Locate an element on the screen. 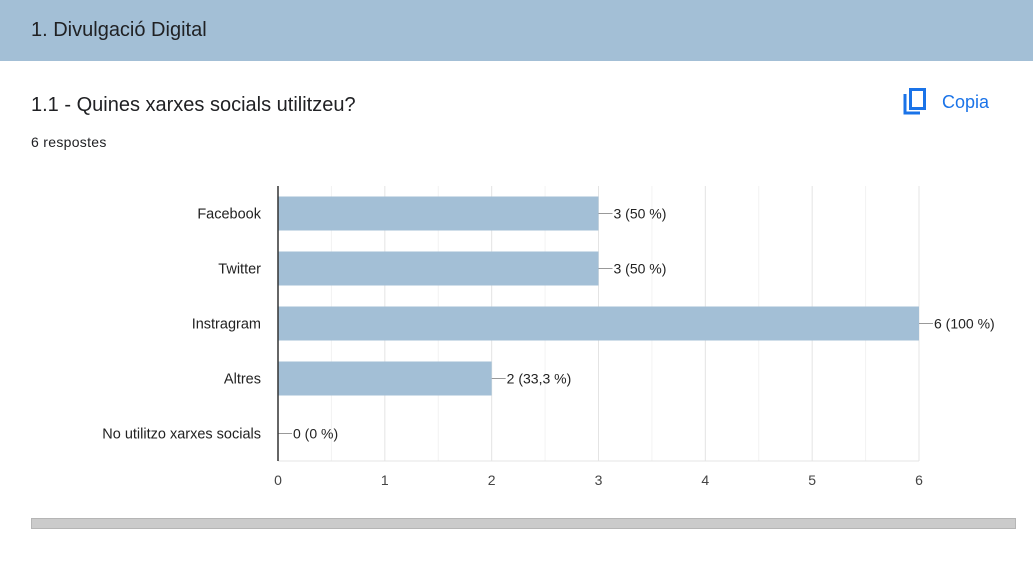  copy-label: Copia is located at coordinates (966, 101).